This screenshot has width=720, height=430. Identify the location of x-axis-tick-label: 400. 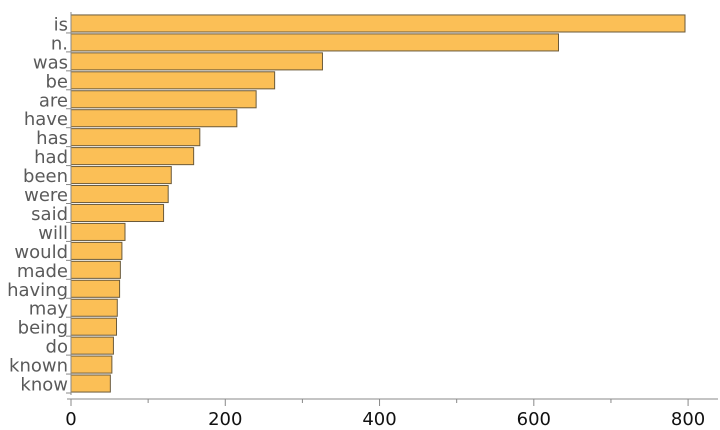
(379, 419).